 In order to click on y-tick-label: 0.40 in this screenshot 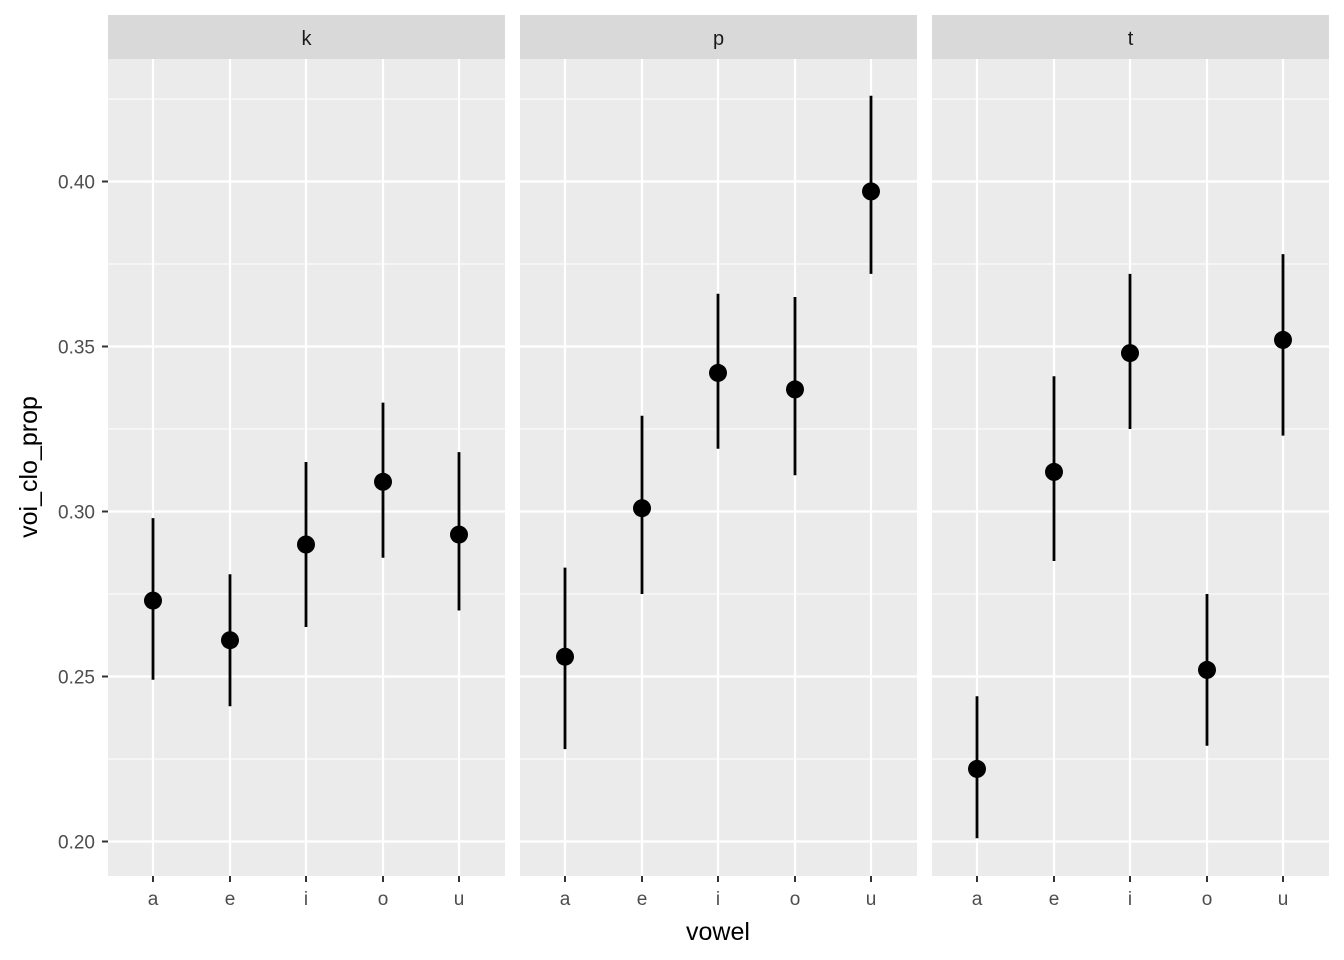, I will do `click(76, 183)`.